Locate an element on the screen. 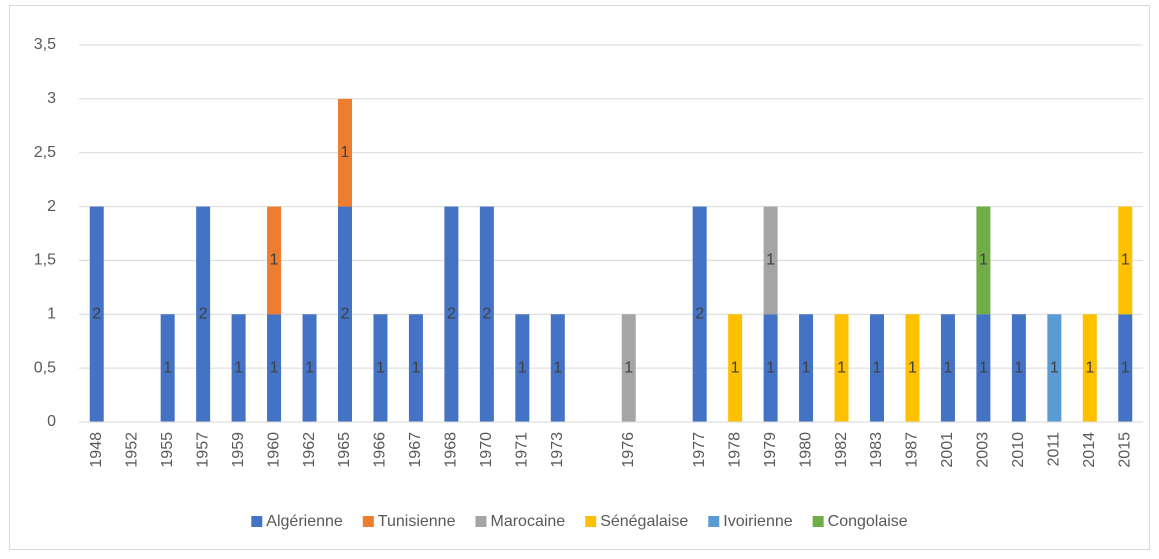 This screenshot has height=559, width=1159. x-tick-label: 1952 is located at coordinates (131, 450).